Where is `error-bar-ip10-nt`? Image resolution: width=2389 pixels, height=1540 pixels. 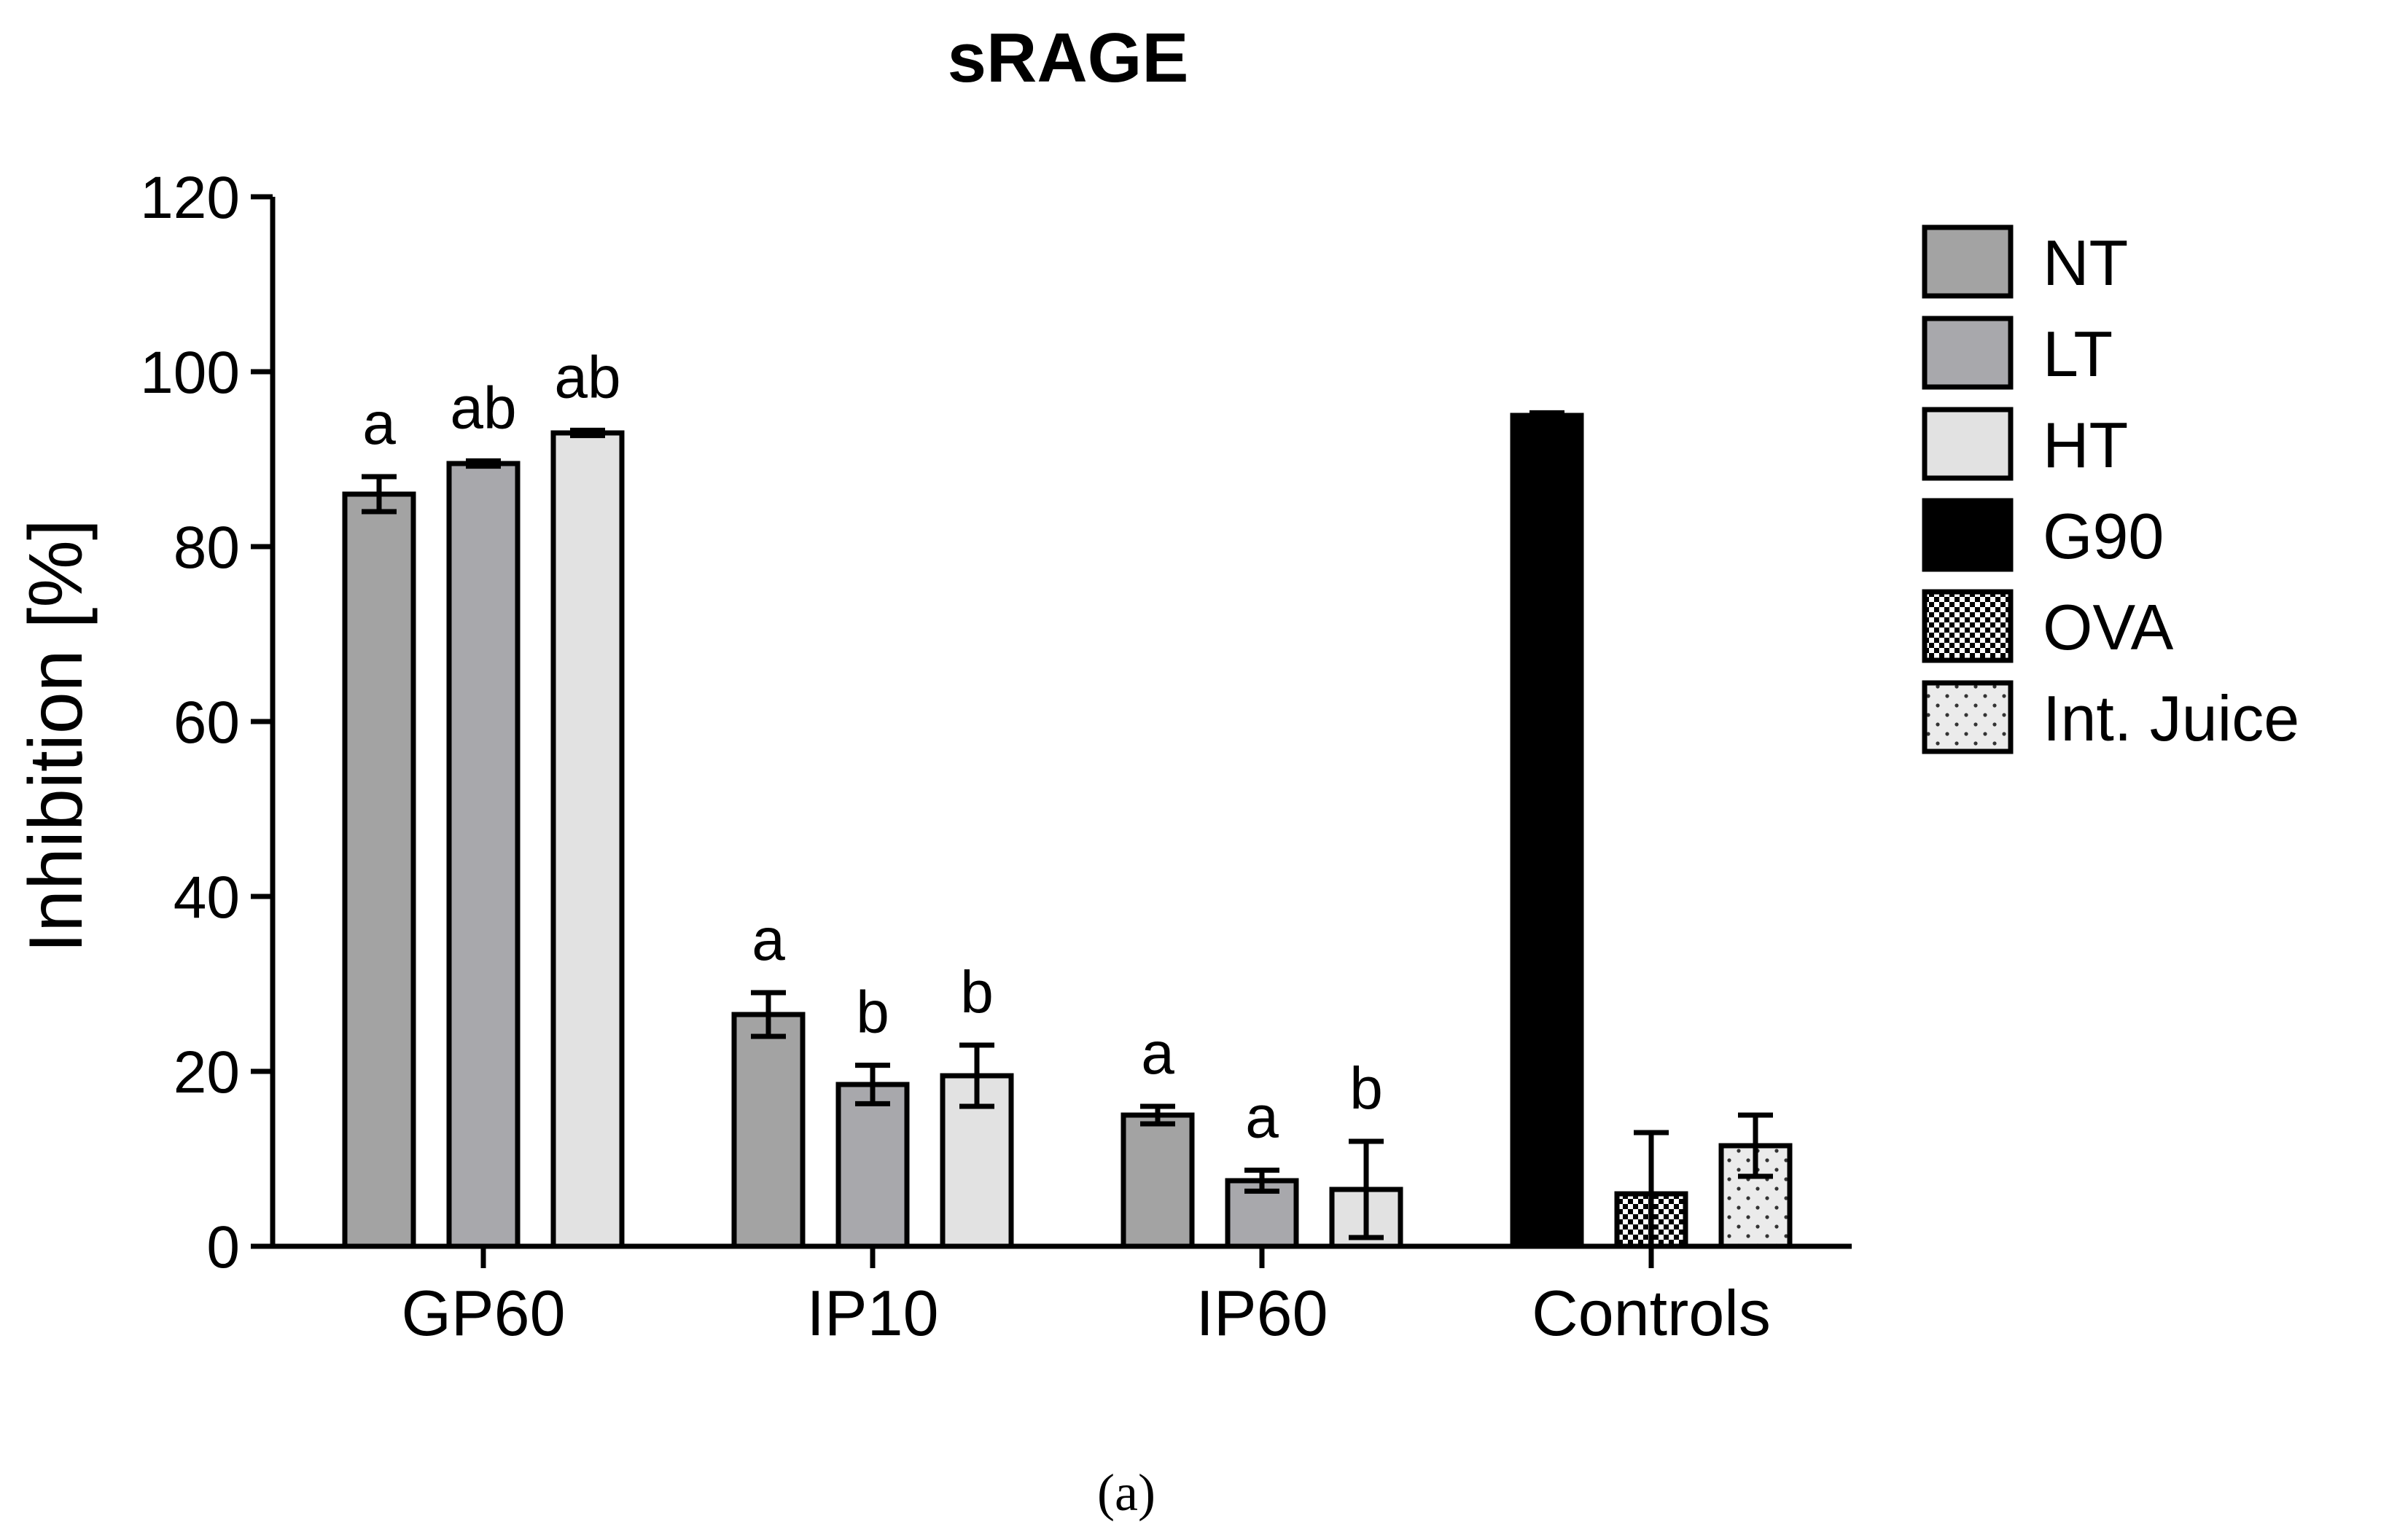 error-bar-ip10-nt is located at coordinates (768, 1014).